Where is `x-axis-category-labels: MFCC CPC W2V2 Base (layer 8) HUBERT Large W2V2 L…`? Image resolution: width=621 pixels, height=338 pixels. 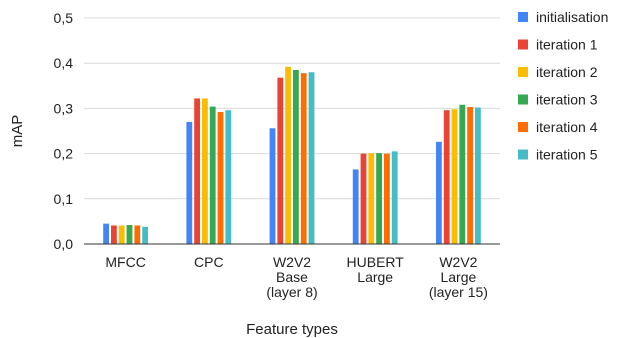 x-axis-category-labels: MFCC CPC W2V2 Base (layer 8) HUBERT Large W2V2 L… is located at coordinates (296, 277).